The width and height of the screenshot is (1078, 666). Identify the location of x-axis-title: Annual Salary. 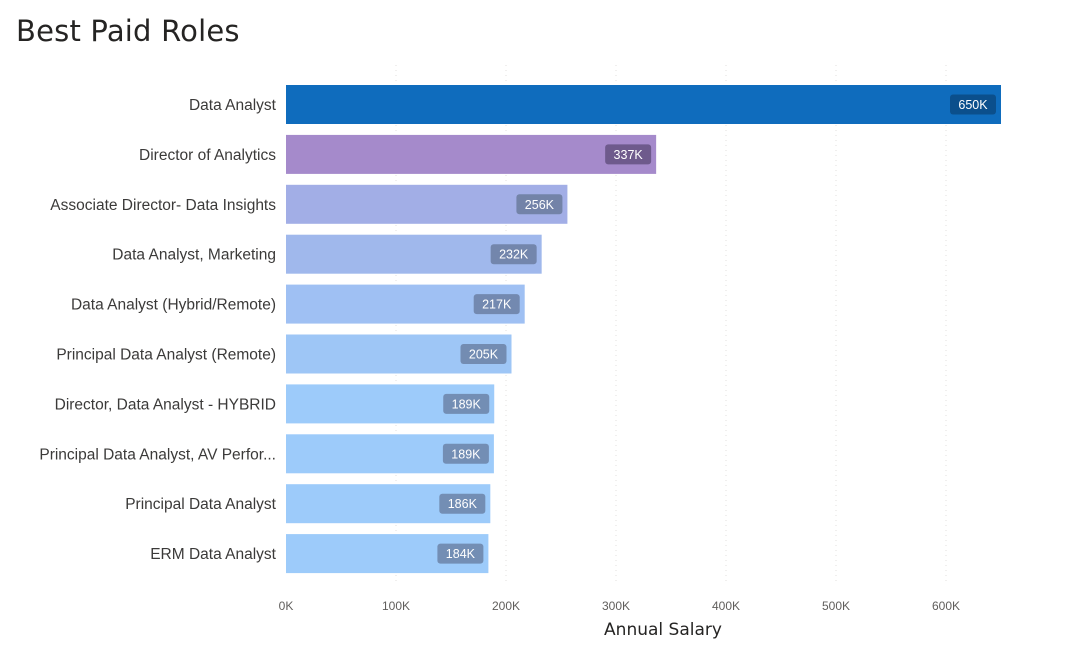
(663, 630).